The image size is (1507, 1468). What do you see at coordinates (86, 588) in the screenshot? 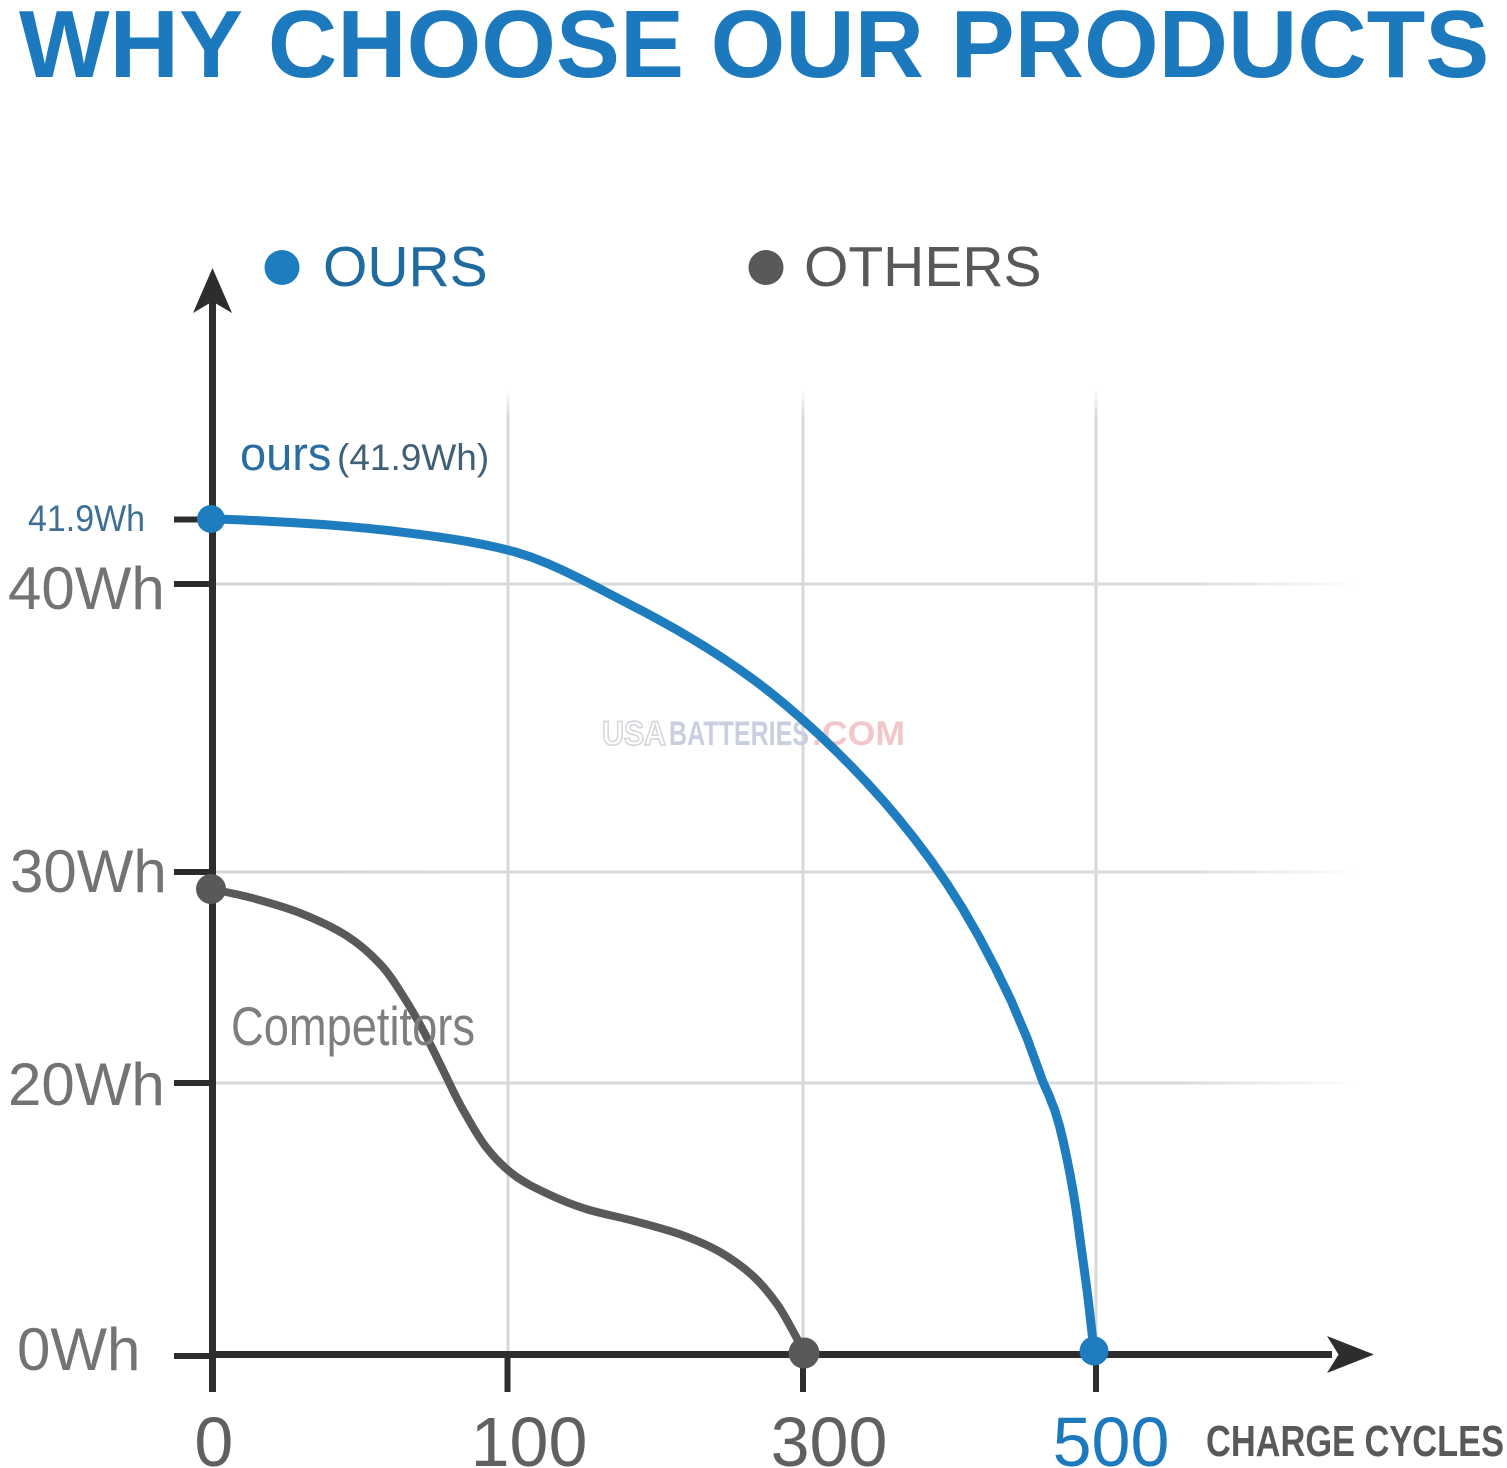
I see `svg-text: 40Wh` at bounding box center [86, 588].